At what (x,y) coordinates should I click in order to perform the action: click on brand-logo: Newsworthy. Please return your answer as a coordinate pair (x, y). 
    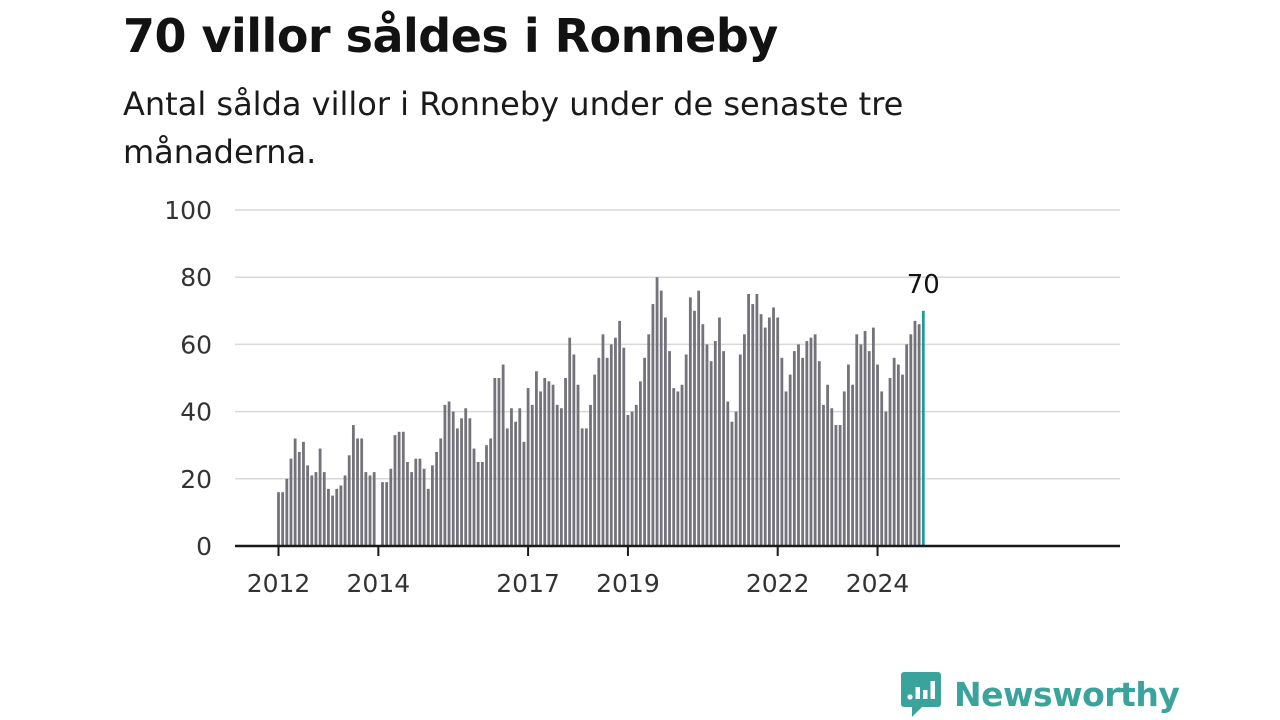
    Looking at the image, I should click on (1040, 694).